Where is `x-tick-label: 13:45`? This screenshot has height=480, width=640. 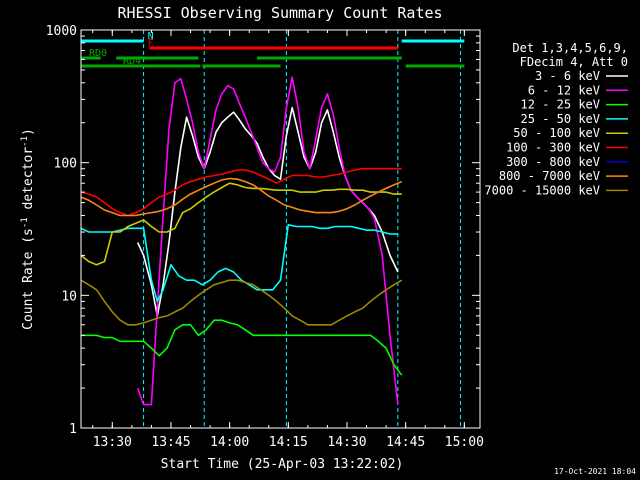
x-tick-label: 13:45 is located at coordinates (170, 442).